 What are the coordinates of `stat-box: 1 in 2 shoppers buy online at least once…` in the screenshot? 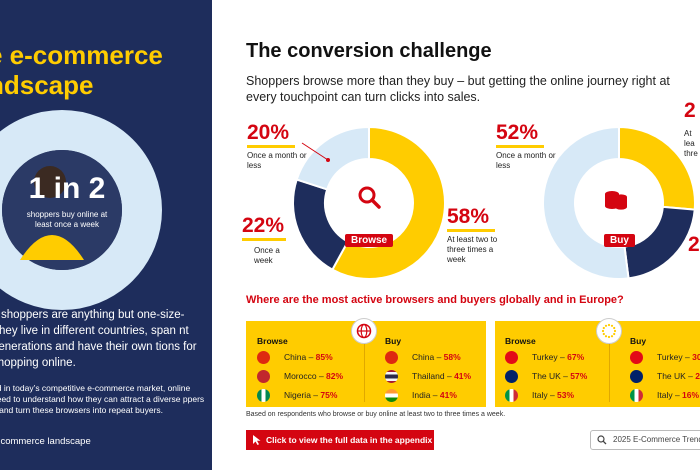 It's located at (67, 201).